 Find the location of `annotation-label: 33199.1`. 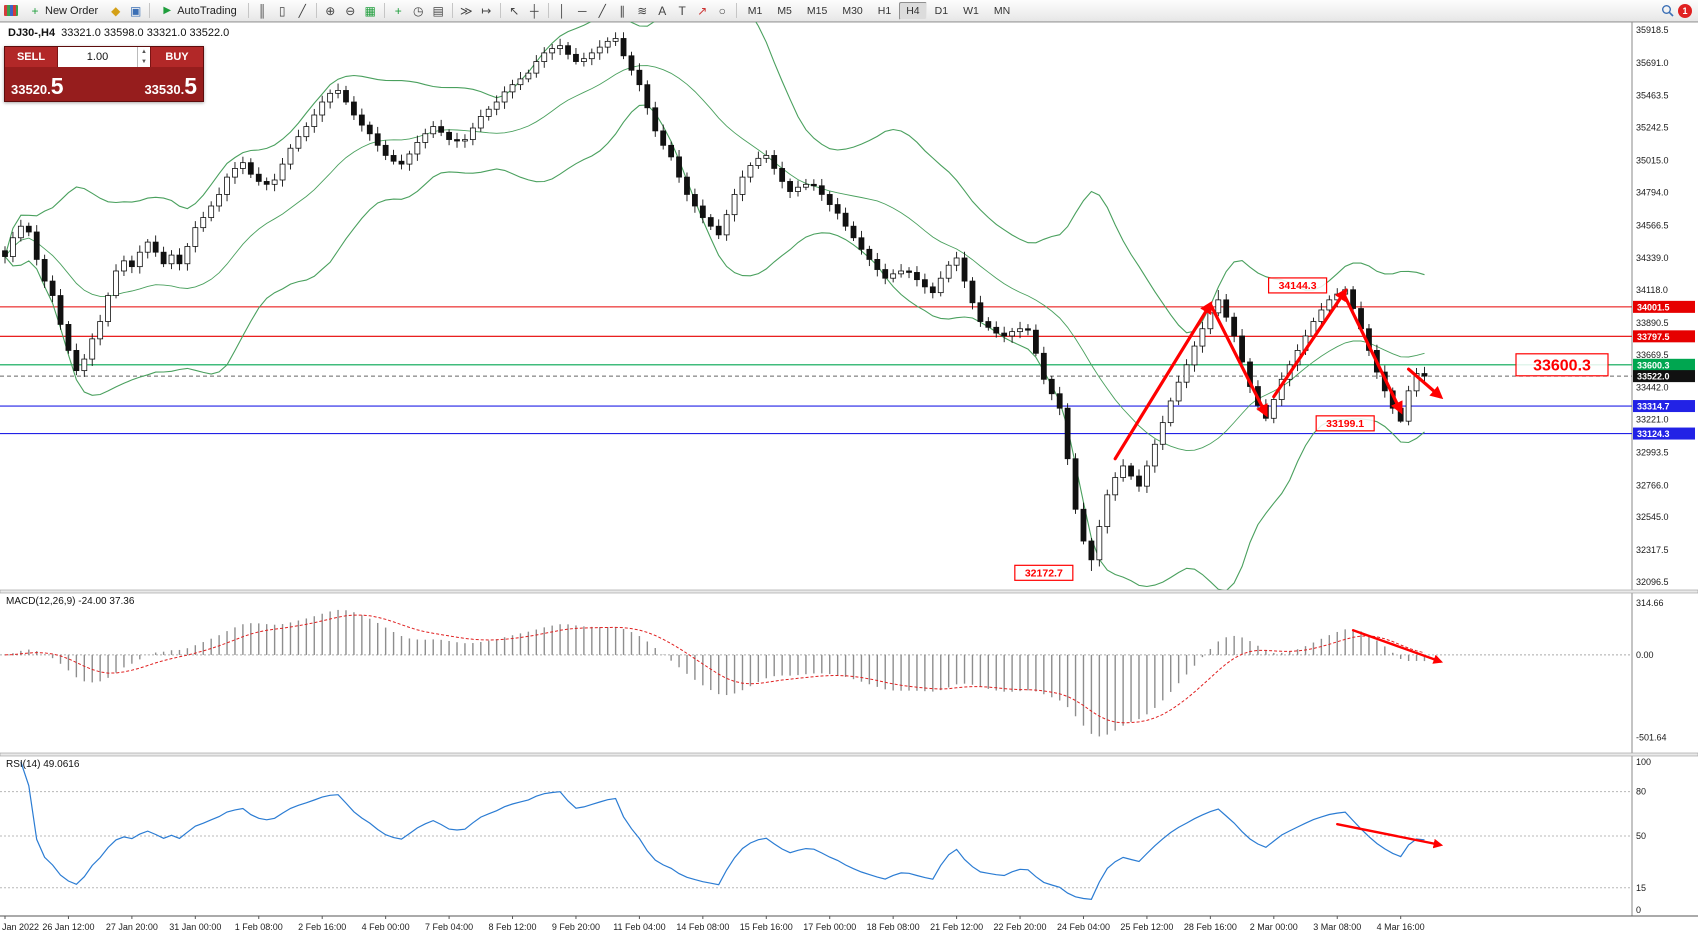

annotation-label: 33199.1 is located at coordinates (1345, 424).